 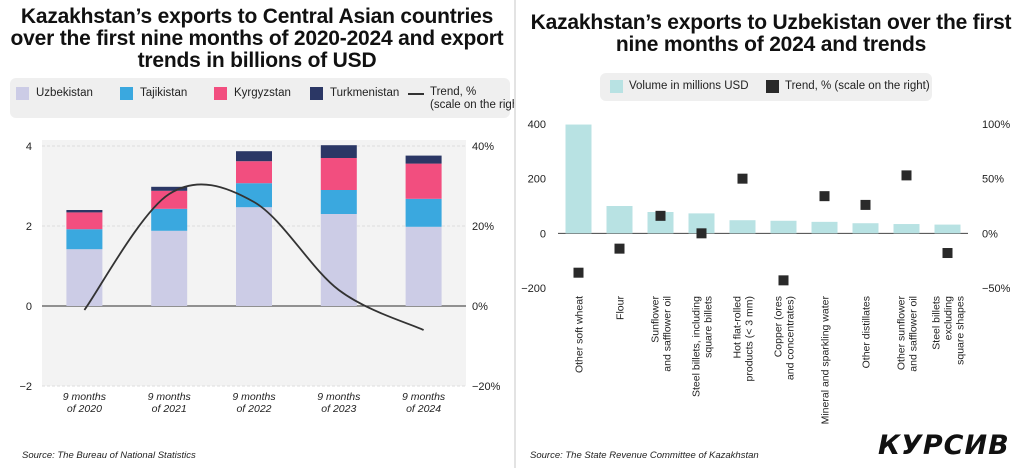 I want to click on right-xtick-label: Flour, so click(x=621, y=308).